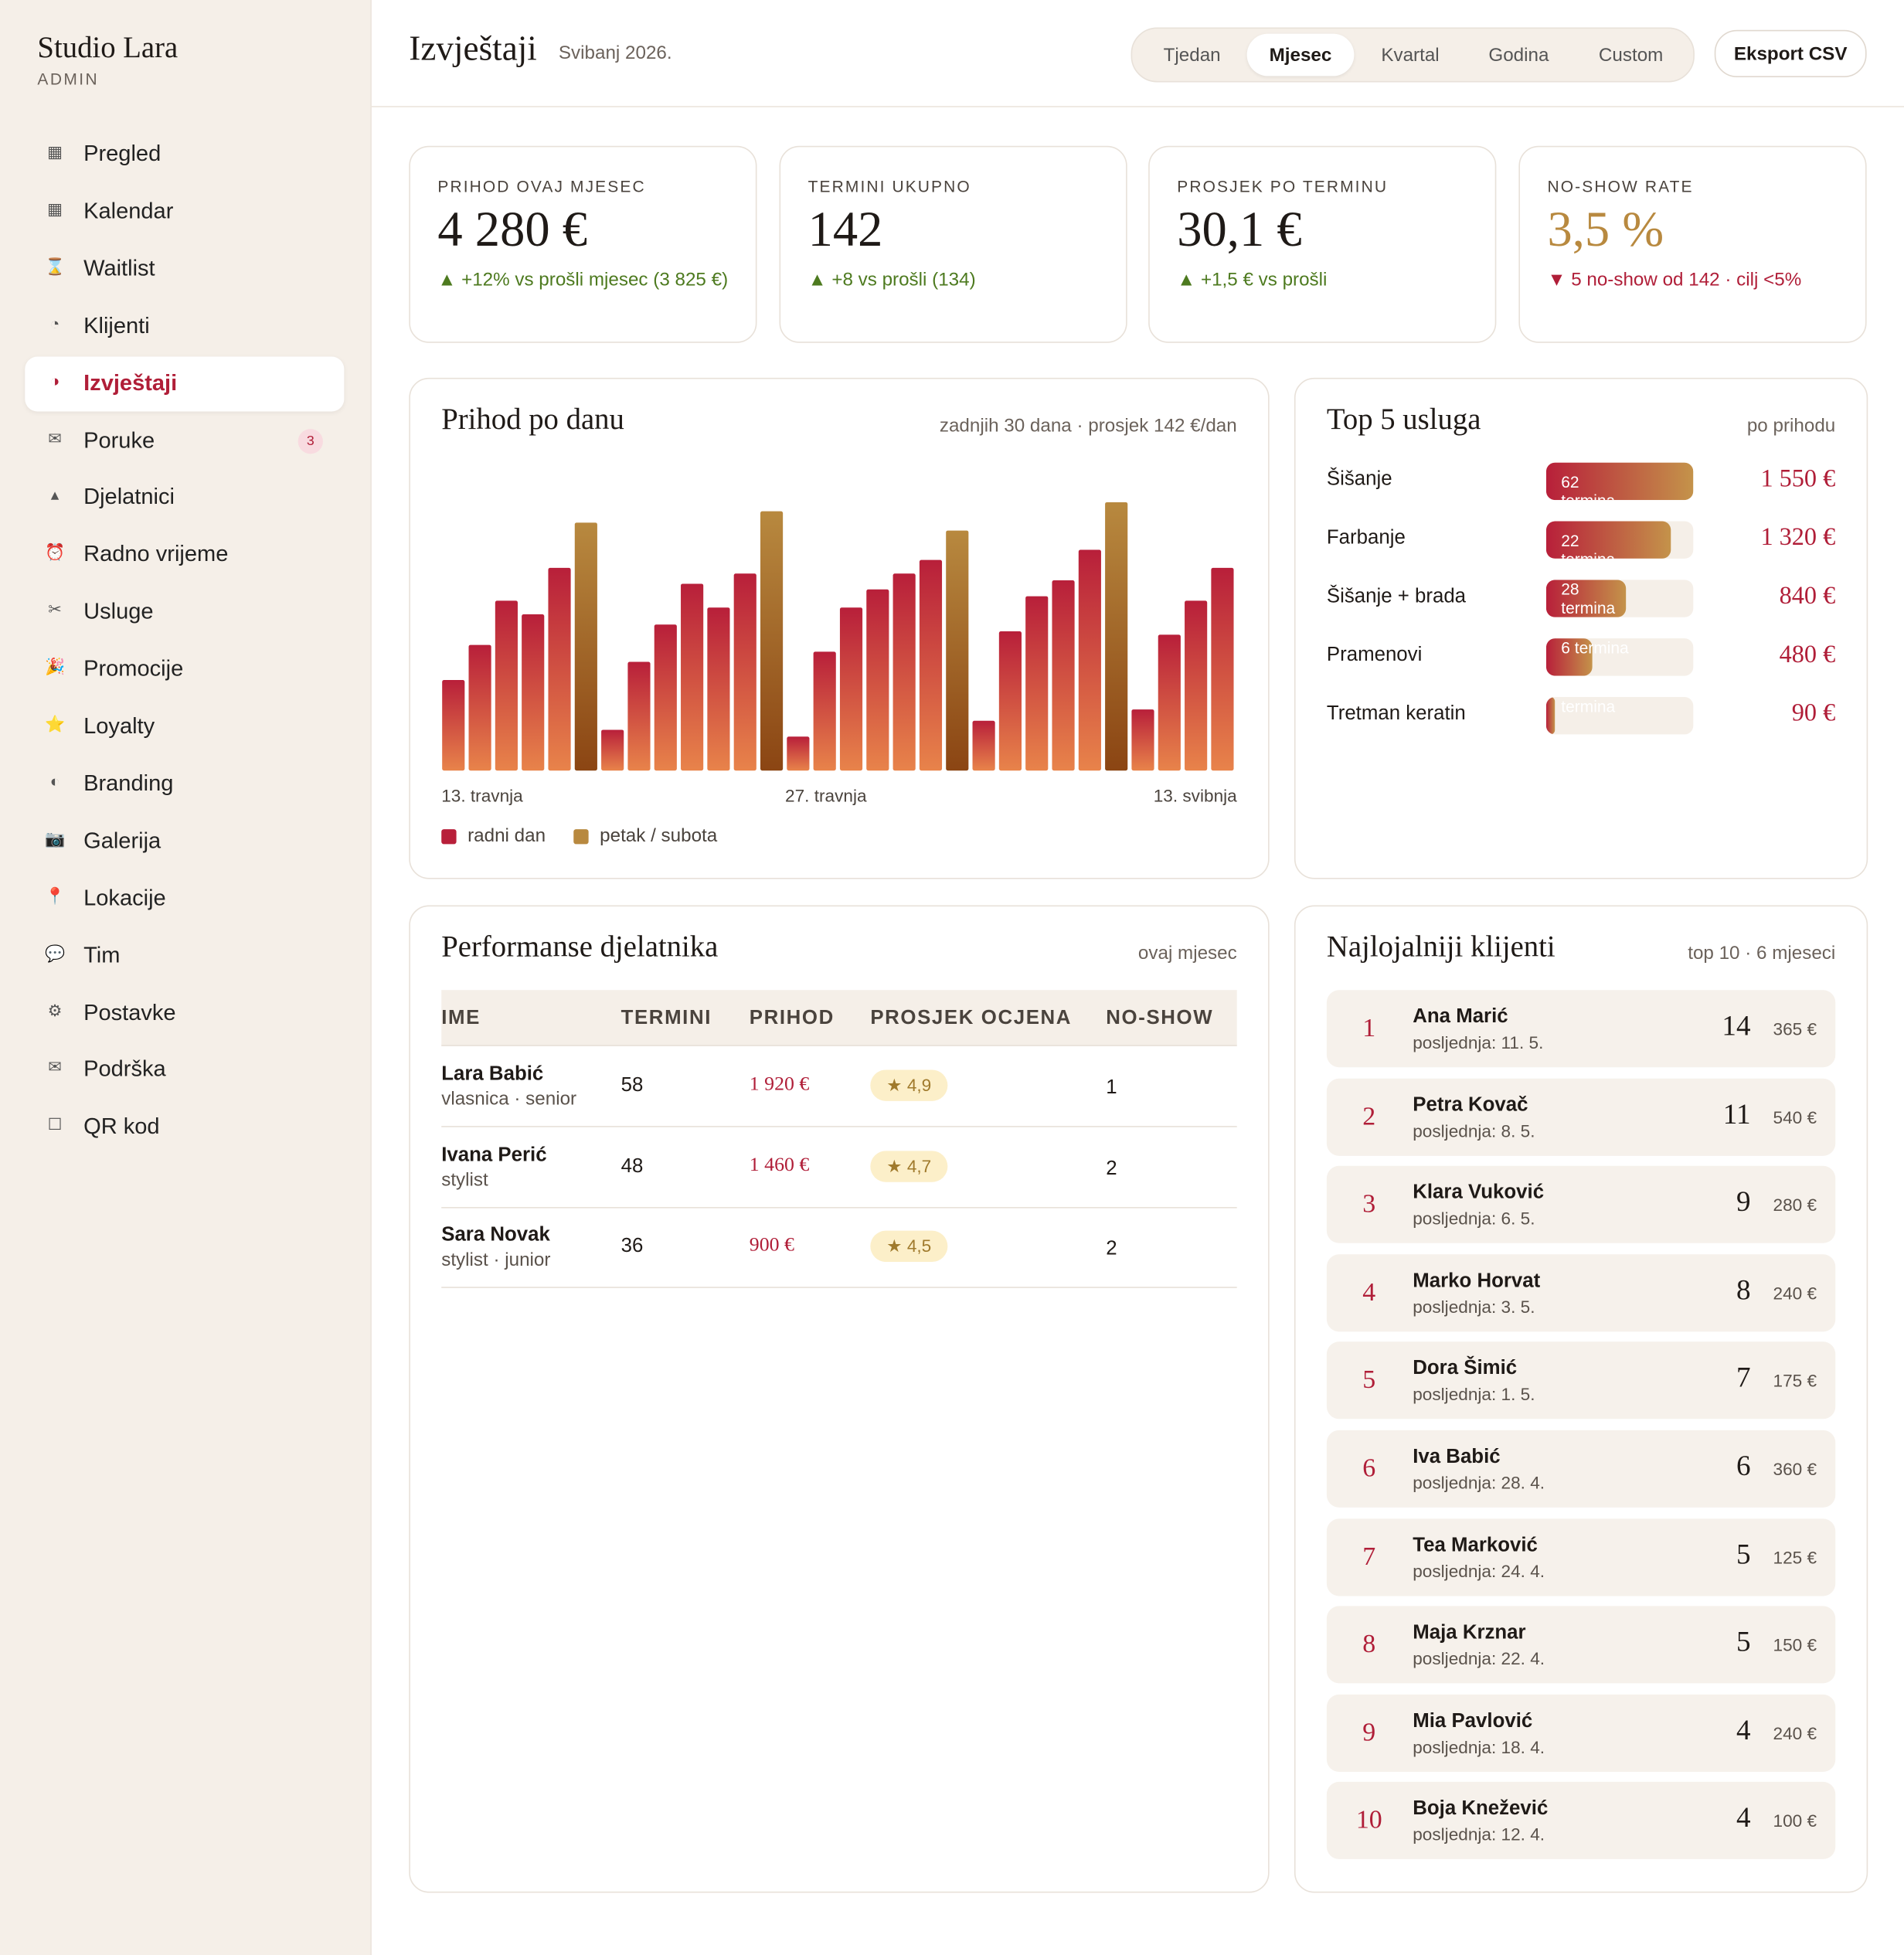 This screenshot has height=1955, width=1904. I want to click on client-amount: 280 €, so click(1795, 1205).